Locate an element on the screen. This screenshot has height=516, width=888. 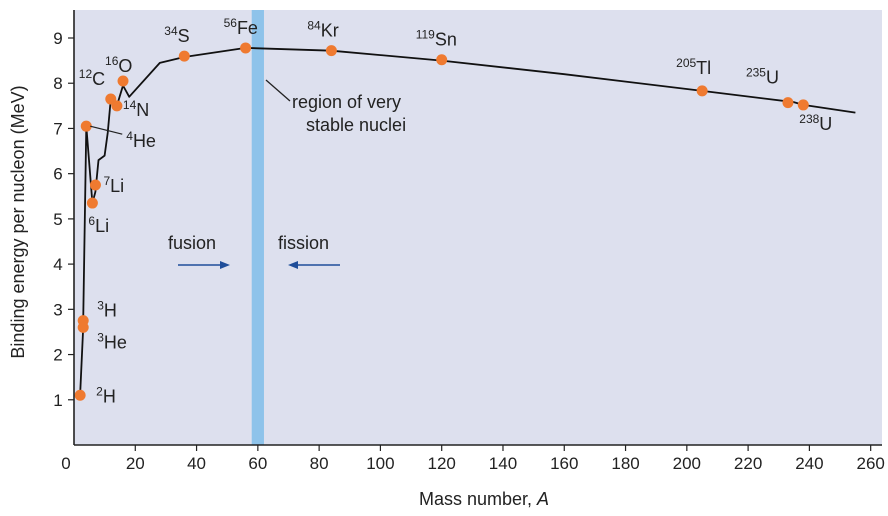
mass-number-superscript: 14 is located at coordinates (130, 105).